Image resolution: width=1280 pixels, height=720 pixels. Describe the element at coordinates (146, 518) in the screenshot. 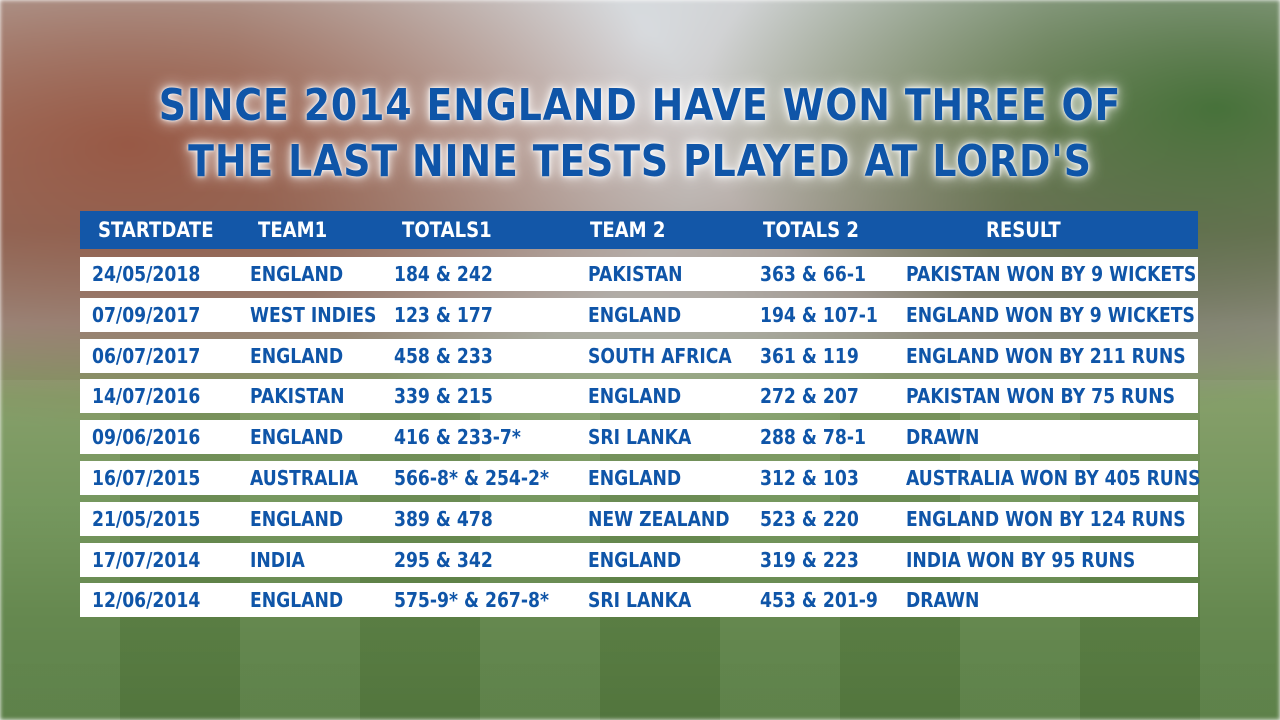

I see `cell-startdate: 21/05/2015` at that location.